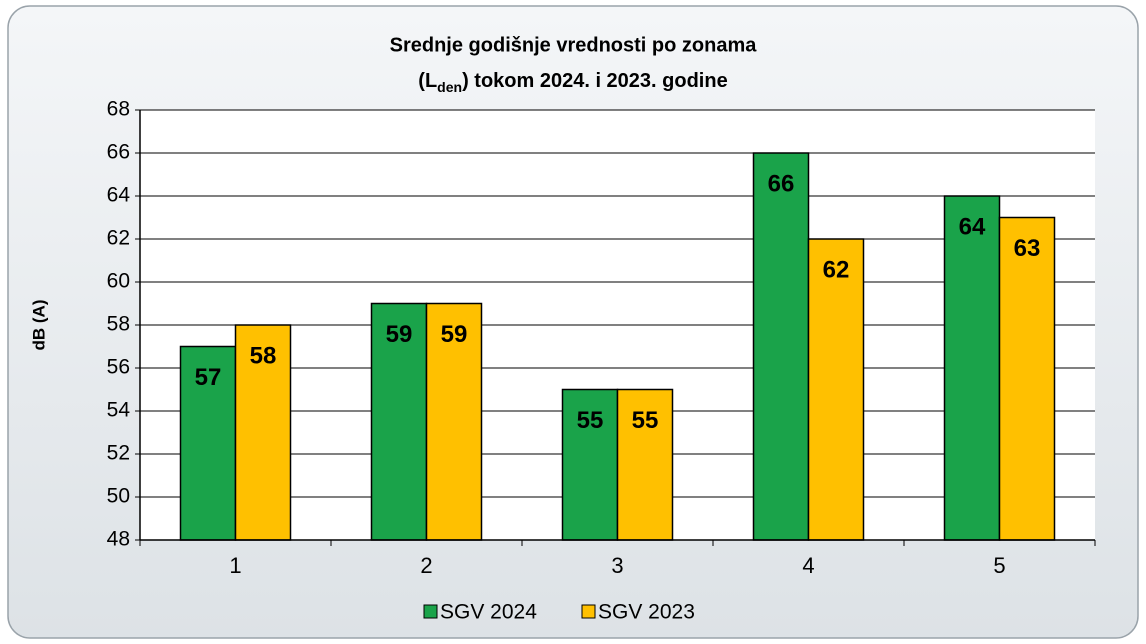 The image size is (1146, 644). I want to click on legend-label: SGV 2023, so click(646, 612).